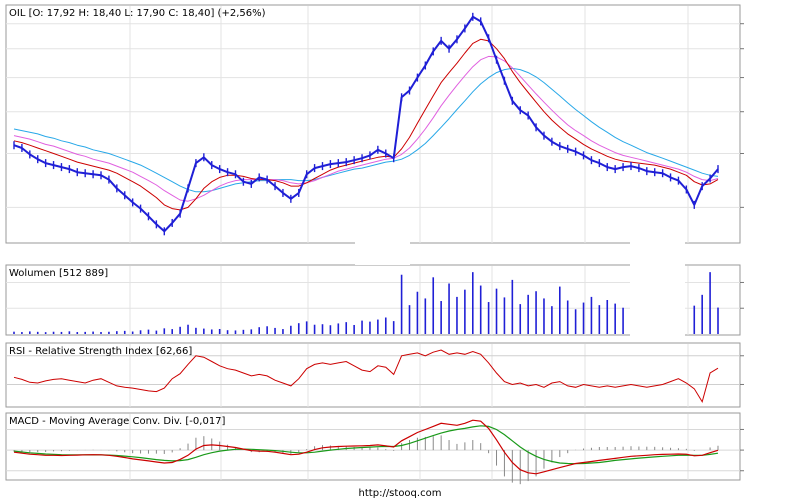  I want to click on macd-signal-line, so click(366, 445).